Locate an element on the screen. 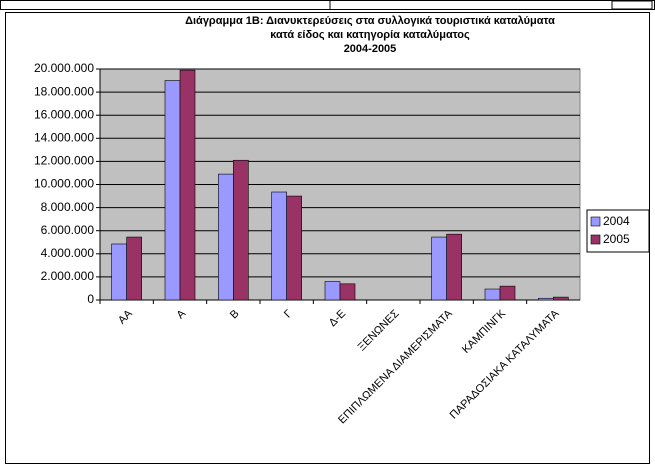 This screenshot has height=467, width=655. y-tick-label: 6.000.000 is located at coordinates (68, 230).